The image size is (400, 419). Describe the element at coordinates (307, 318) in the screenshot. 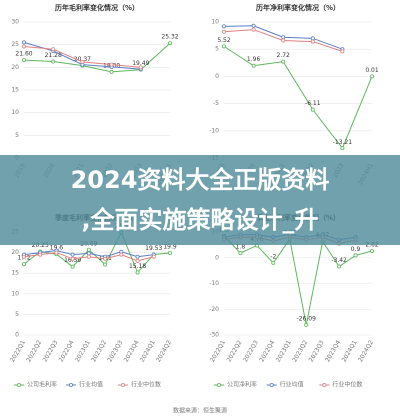

I see `data-label: -26.09` at that location.